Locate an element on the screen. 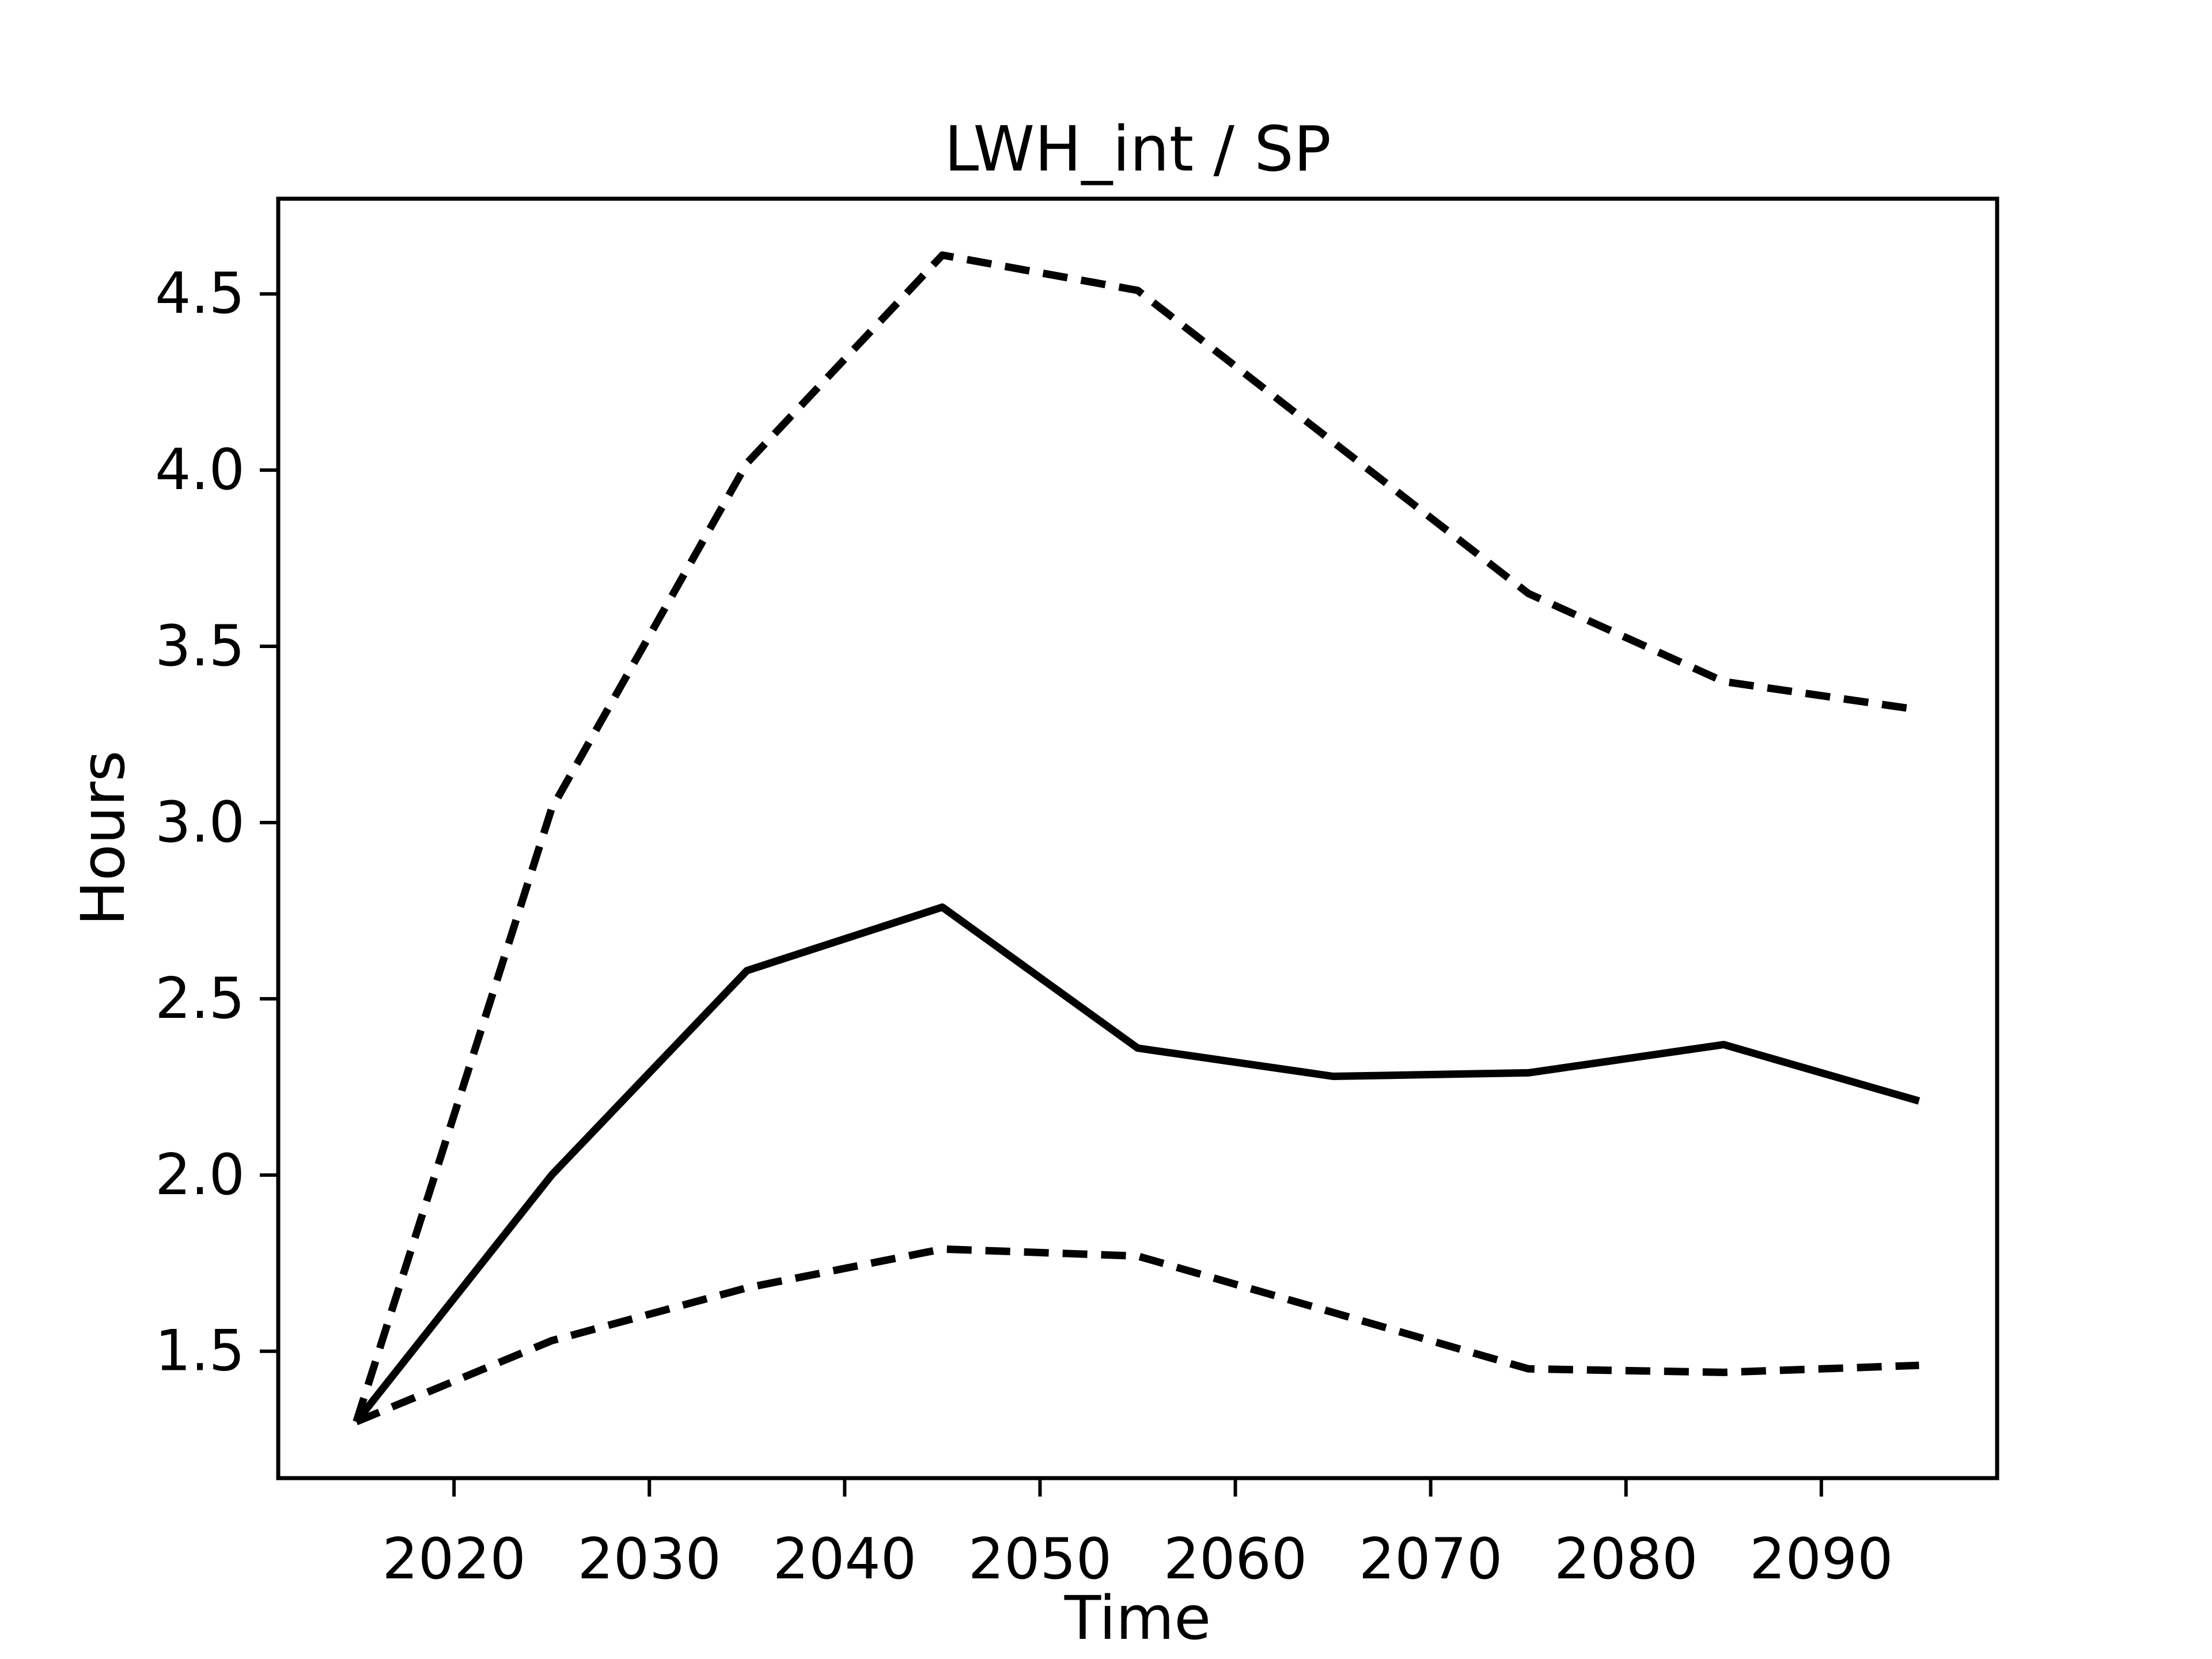 The width and height of the screenshot is (2212, 1659). chart-title: LWH_int / SP is located at coordinates (1137, 149).